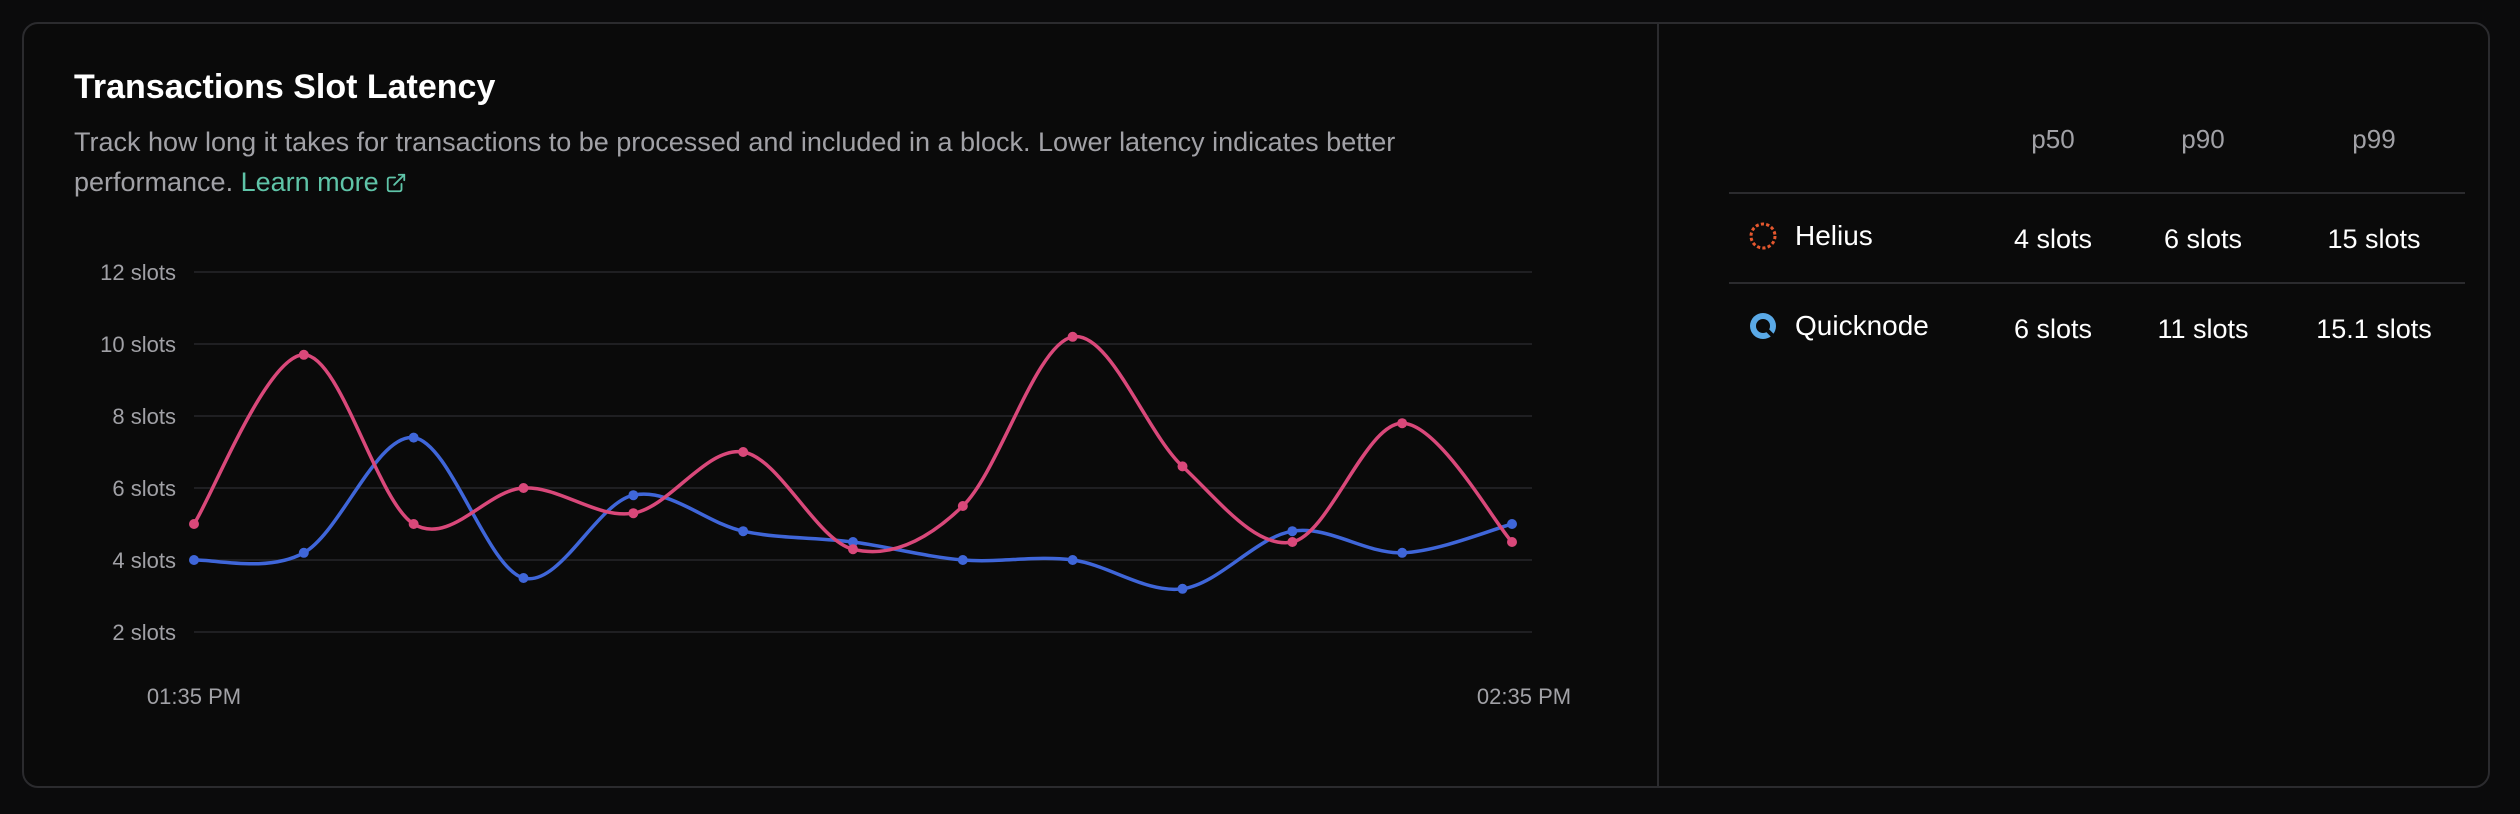  What do you see at coordinates (309, 182) in the screenshot?
I see `learn-more-label: Learn more` at bounding box center [309, 182].